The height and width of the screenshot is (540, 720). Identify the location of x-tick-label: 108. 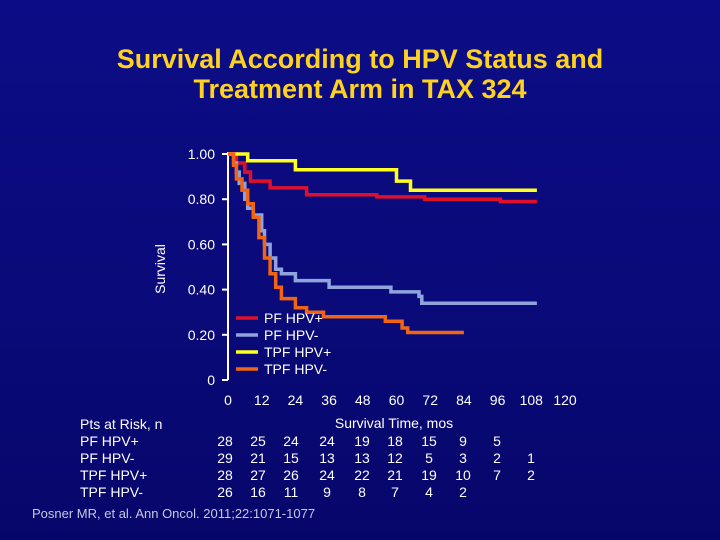
(532, 400).